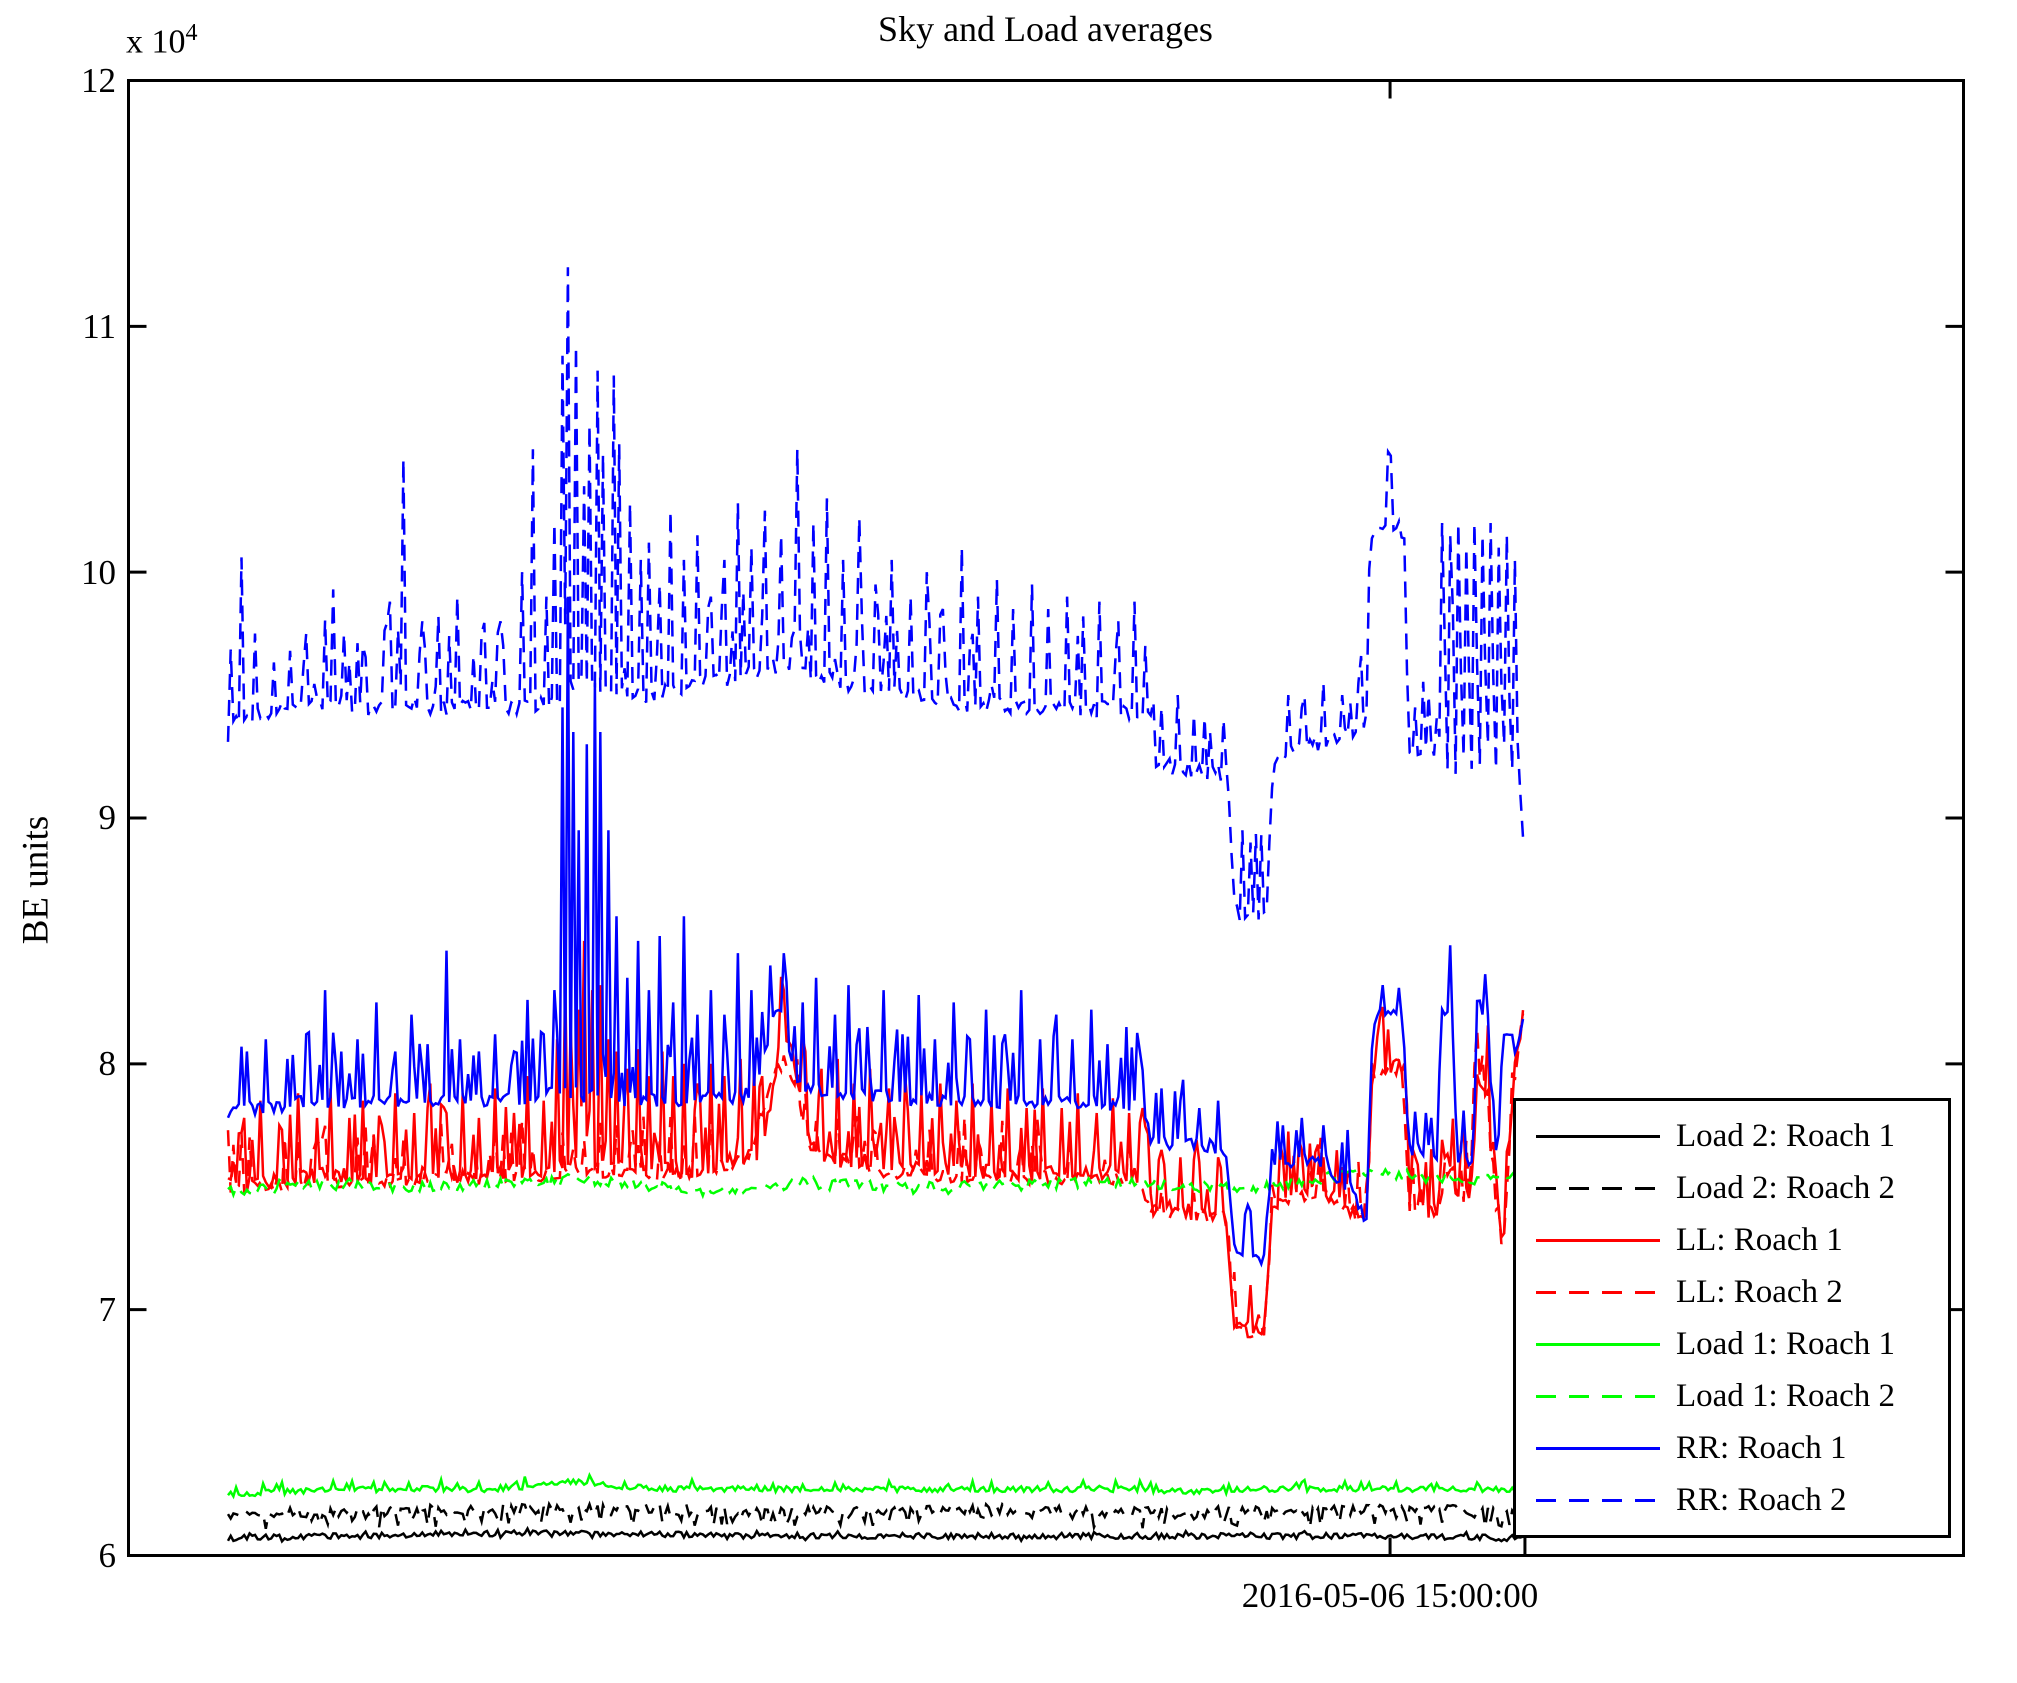  I want to click on legend-row: Load 2: Roach 2, so click(1732, 1188).